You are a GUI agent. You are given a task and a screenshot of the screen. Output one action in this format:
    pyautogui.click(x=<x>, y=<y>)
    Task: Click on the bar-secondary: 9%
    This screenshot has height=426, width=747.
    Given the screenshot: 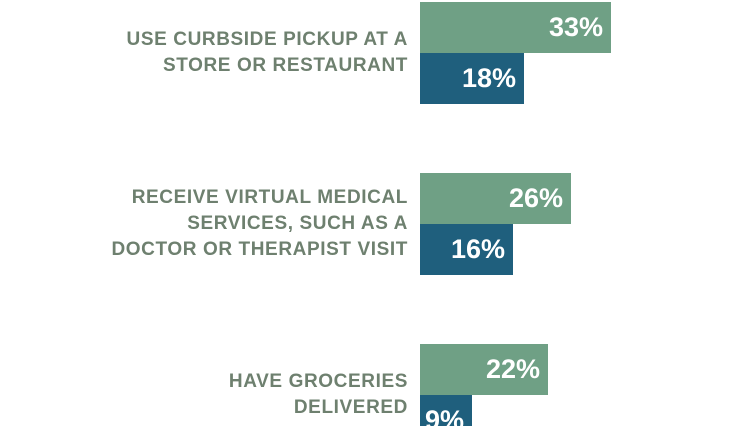 What is the action you would take?
    pyautogui.click(x=446, y=410)
    